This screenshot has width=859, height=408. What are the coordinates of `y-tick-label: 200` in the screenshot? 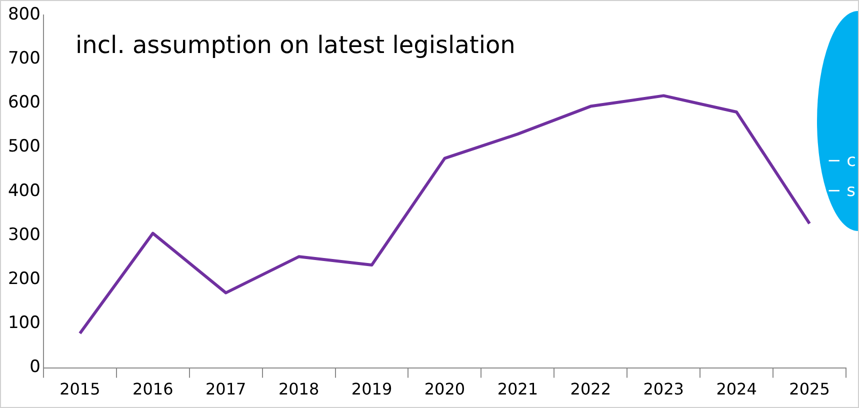 It's located at (24, 279).